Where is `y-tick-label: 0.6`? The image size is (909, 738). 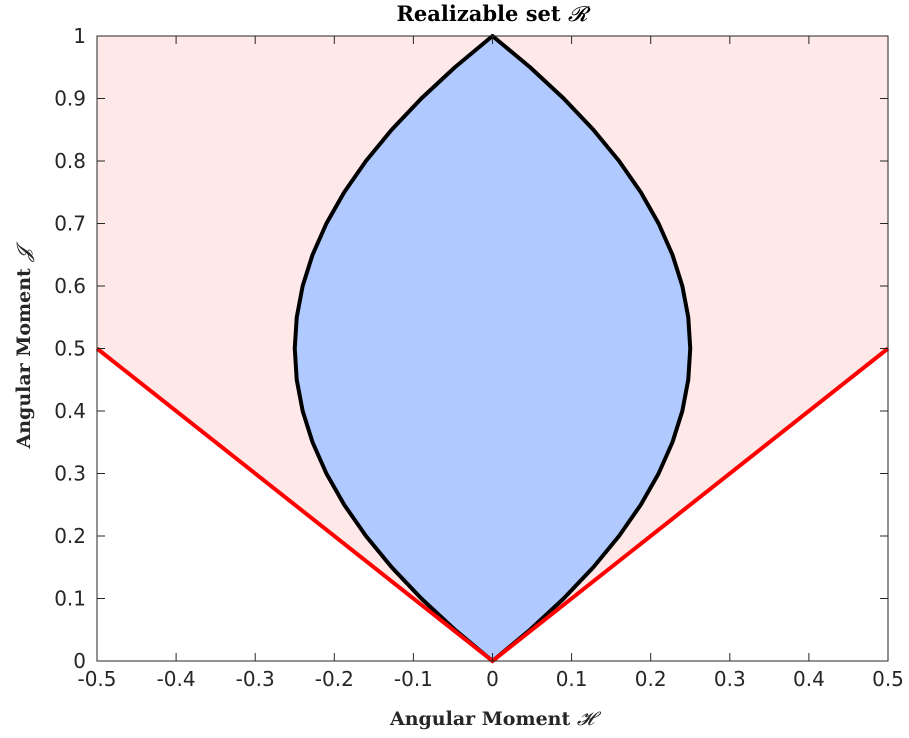
y-tick-label: 0.6 is located at coordinates (70, 286).